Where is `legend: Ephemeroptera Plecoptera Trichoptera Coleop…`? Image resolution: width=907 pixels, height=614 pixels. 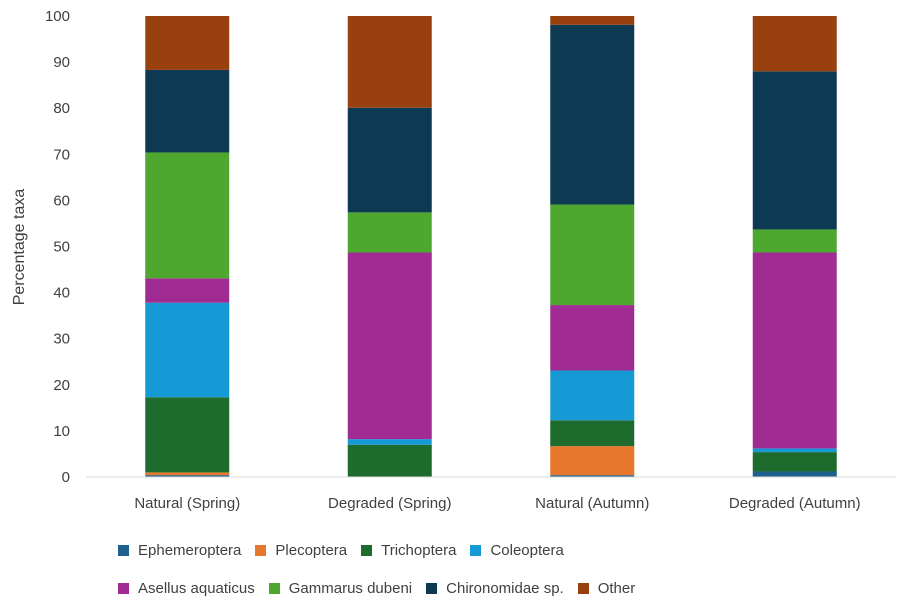 legend: Ephemeroptera Plecoptera Trichoptera Coleop… is located at coordinates (508, 576).